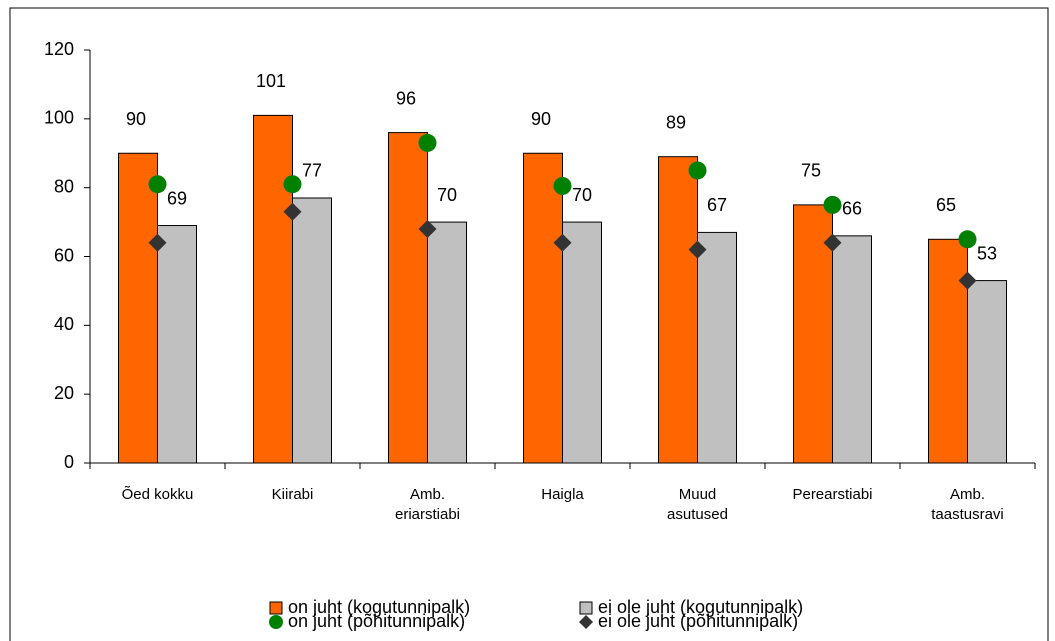  What do you see at coordinates (832, 494) in the screenshot?
I see `x-tick-label: Perearstiabi` at bounding box center [832, 494].